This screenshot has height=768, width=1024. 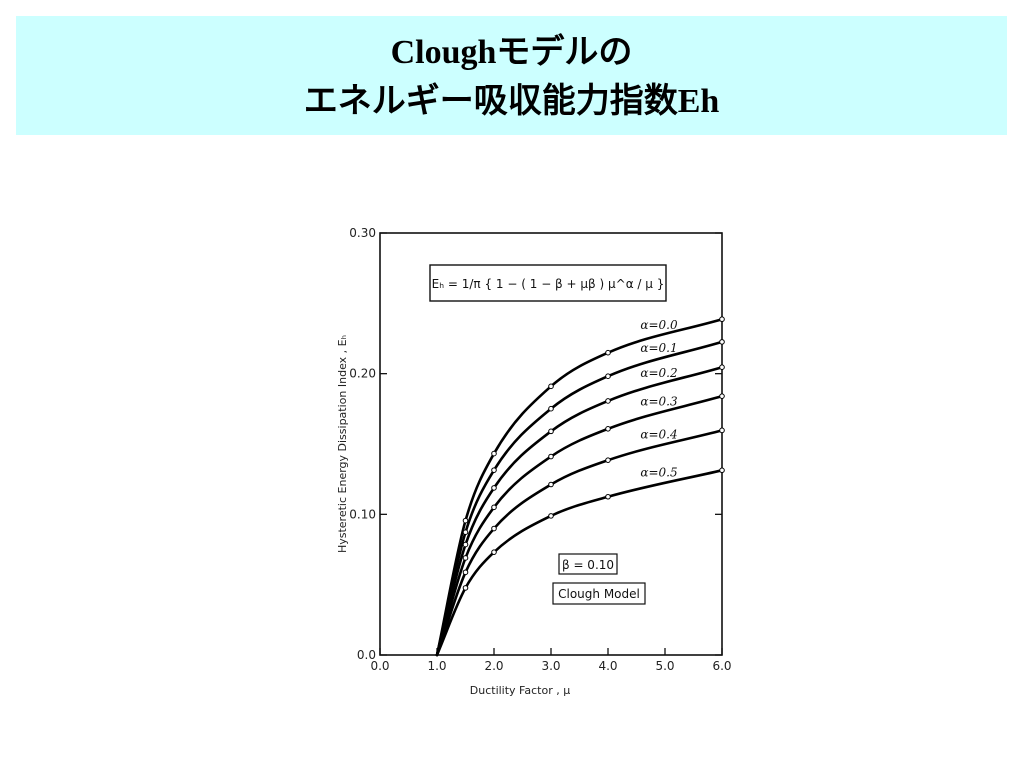 I want to click on series-label: α=0.3, so click(x=659, y=401).